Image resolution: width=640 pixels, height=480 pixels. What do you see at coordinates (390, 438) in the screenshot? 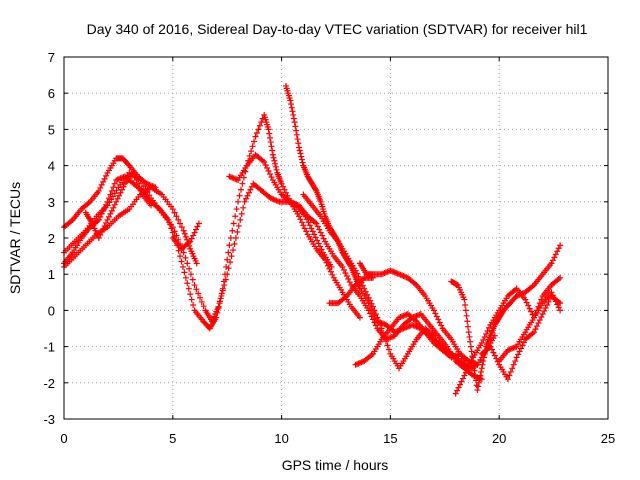
I see `x-tick-label: 15` at bounding box center [390, 438].